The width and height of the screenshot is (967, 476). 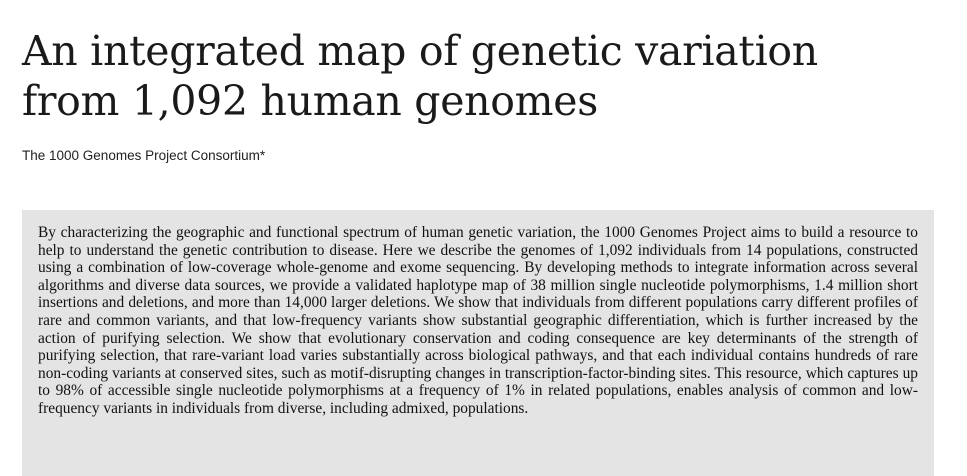 I want to click on author-byline: The 1000 Genomes Project Consortium*, so click(x=144, y=155).